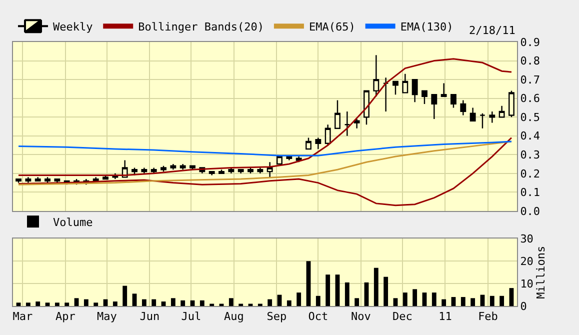  I want to click on x-tick-label: Mar, so click(22, 317).